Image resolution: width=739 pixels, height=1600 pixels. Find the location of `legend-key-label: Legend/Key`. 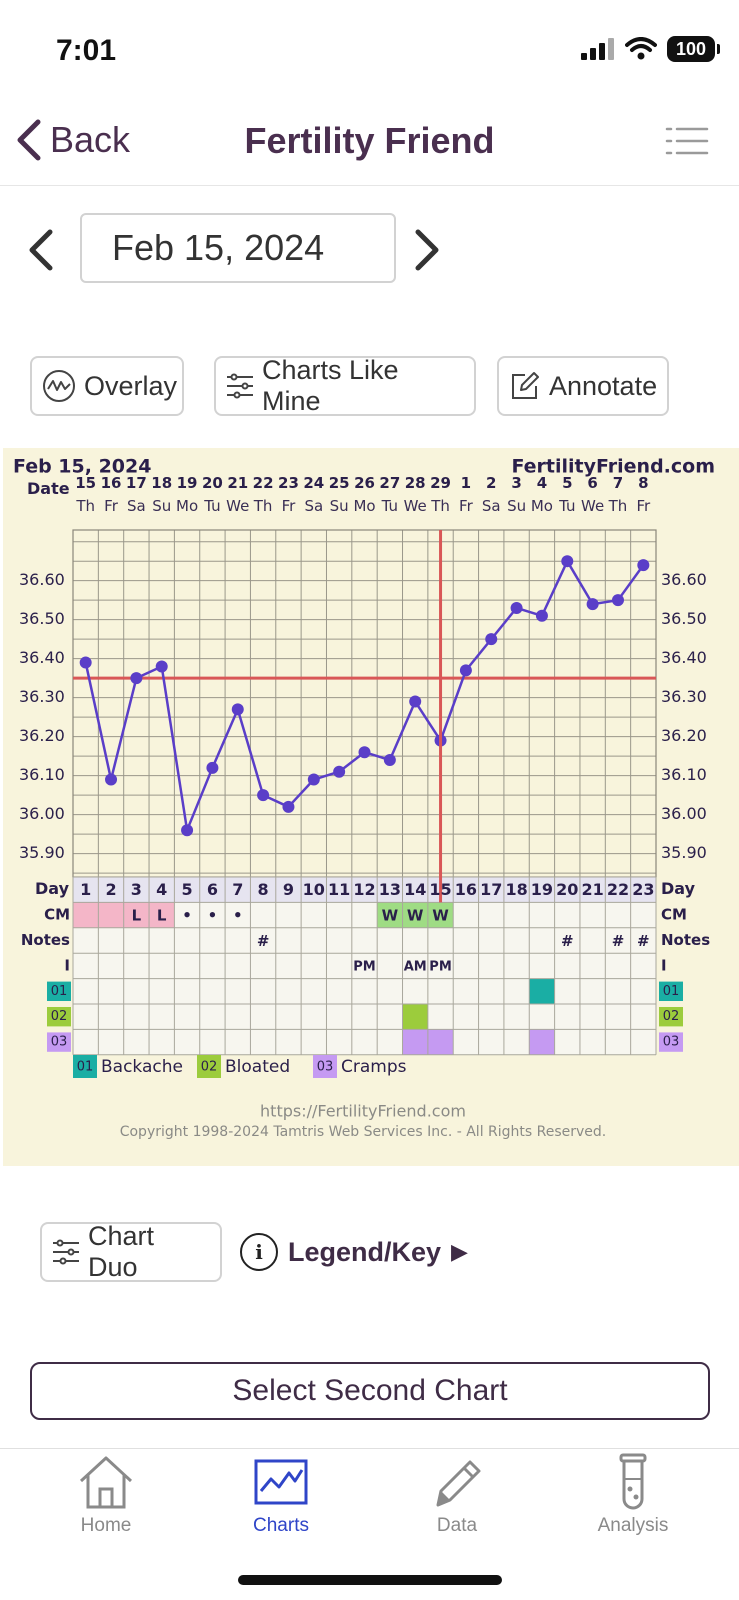

legend-key-label: Legend/Key is located at coordinates (365, 1251).